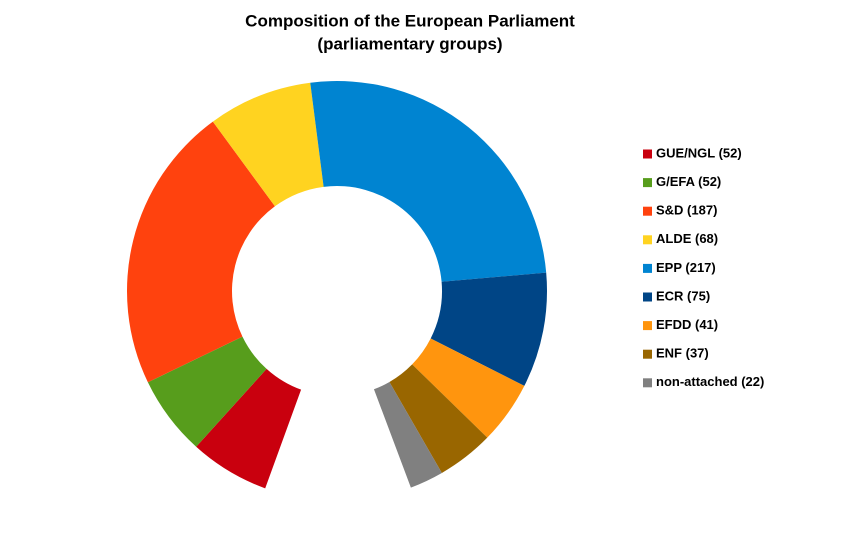  What do you see at coordinates (687, 238) in the screenshot?
I see `legend-label: ALDE (68)` at bounding box center [687, 238].